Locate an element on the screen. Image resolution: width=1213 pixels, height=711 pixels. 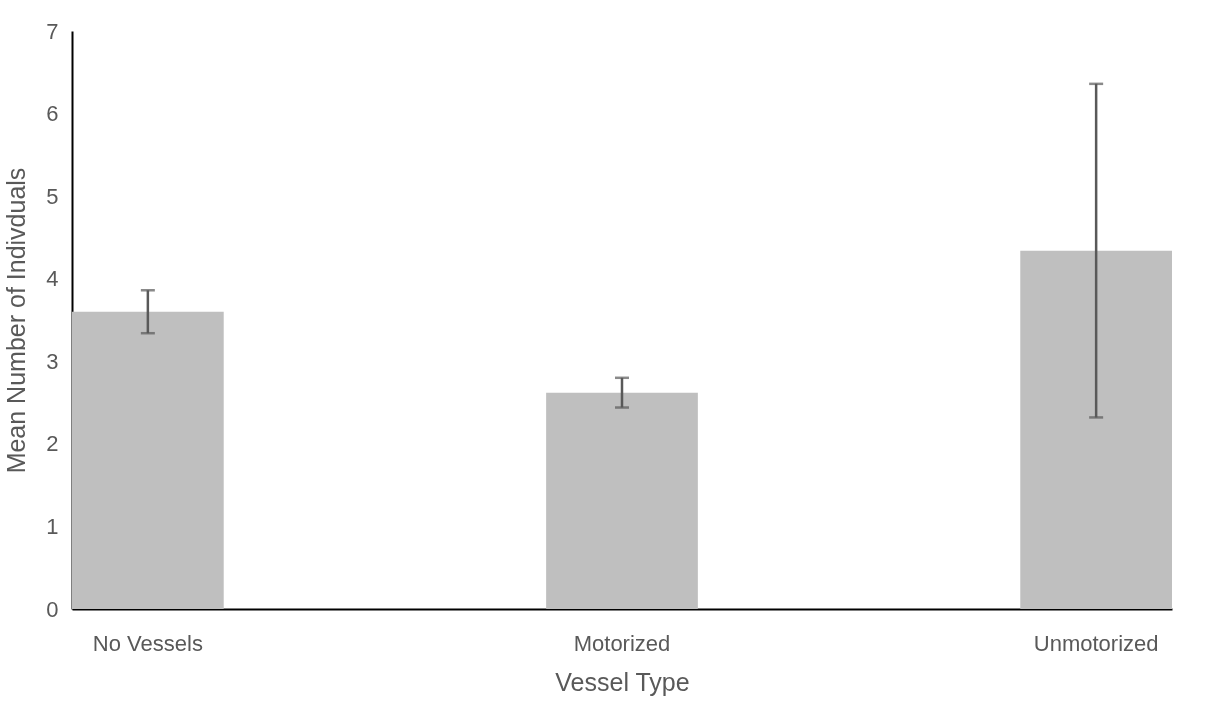
y-tick-label: 7 is located at coordinates (52, 31).